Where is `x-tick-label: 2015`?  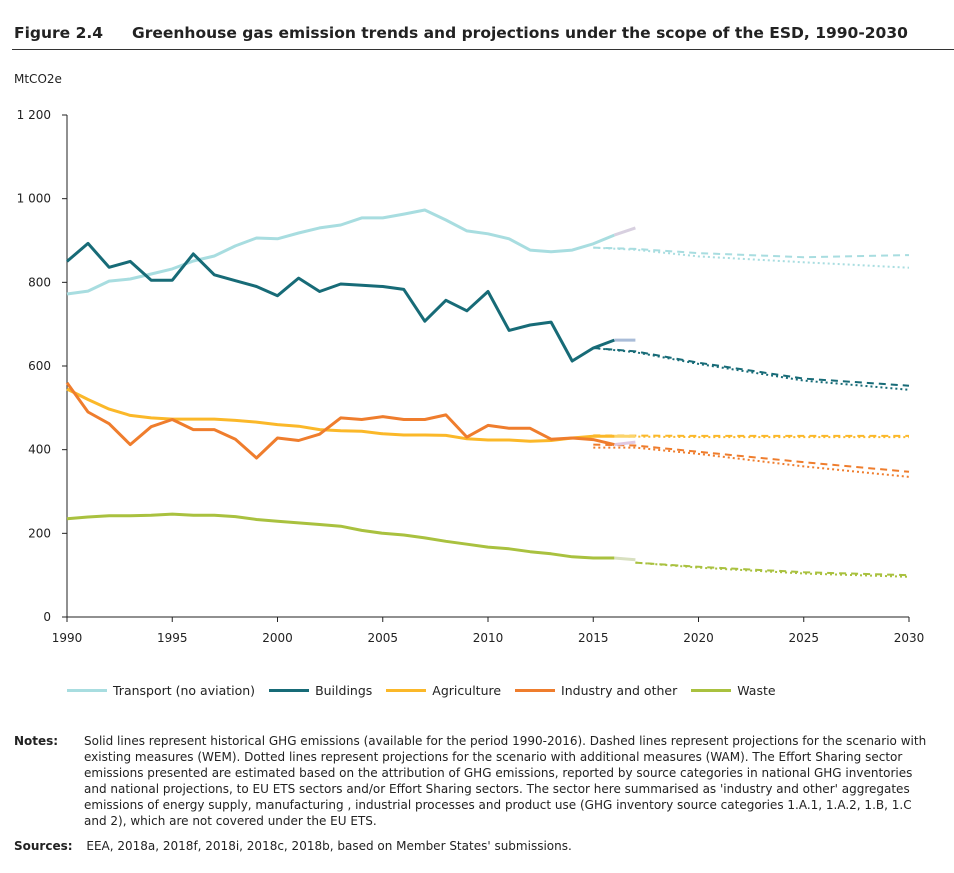 x-tick-label: 2015 is located at coordinates (593, 638).